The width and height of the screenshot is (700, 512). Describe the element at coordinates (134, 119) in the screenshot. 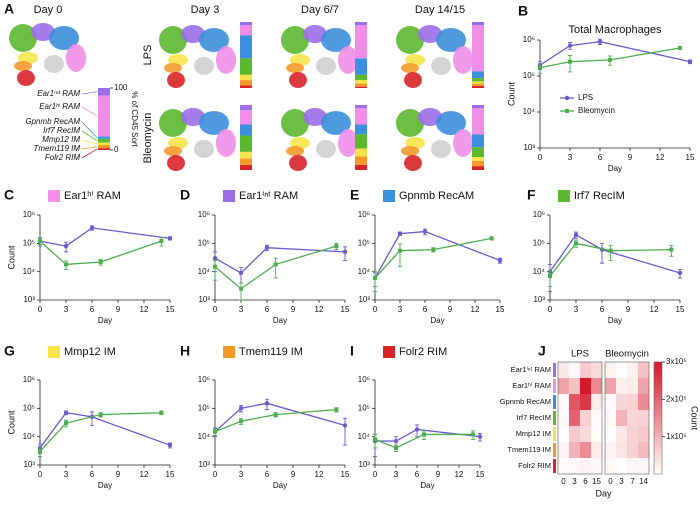

I see `y-axis-label: % of CD45 Sort` at that location.